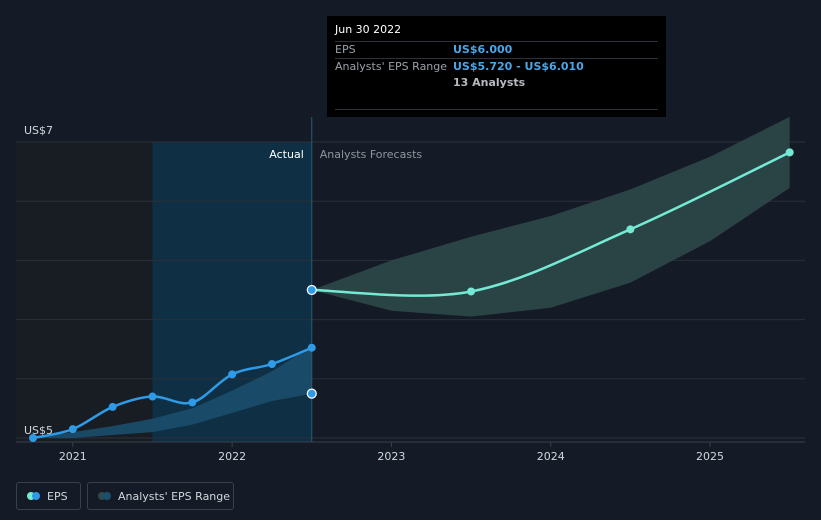  I want to click on legend-item-eps: EPS, so click(48, 496).